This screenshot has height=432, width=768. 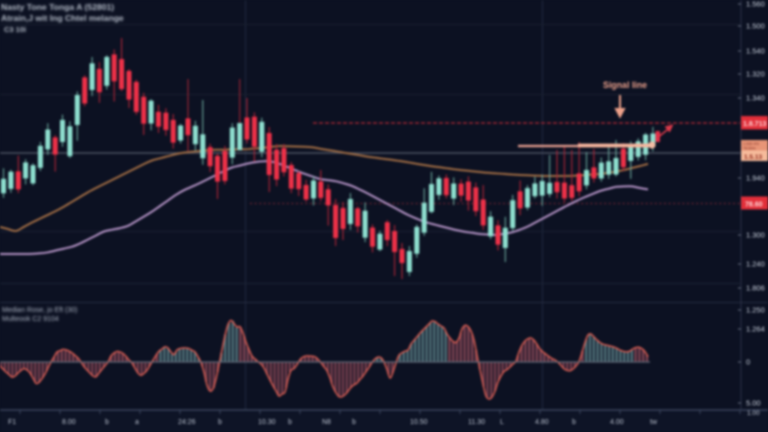 What do you see at coordinates (755, 310) in the screenshot?
I see `svg-text: 1.250` at bounding box center [755, 310].